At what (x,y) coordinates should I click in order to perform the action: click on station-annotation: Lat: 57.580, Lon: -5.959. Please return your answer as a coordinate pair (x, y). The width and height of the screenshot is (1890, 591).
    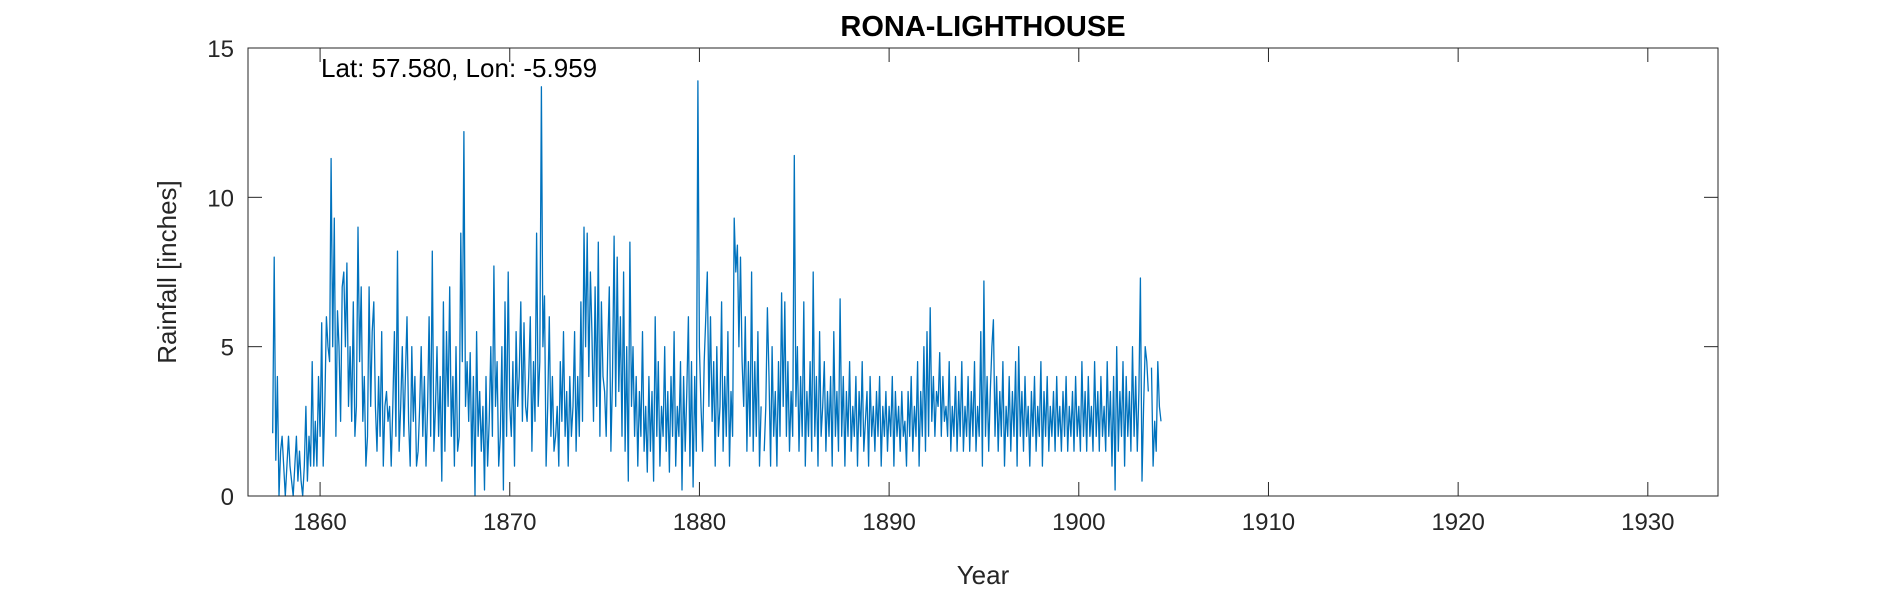
    Looking at the image, I should click on (459, 68).